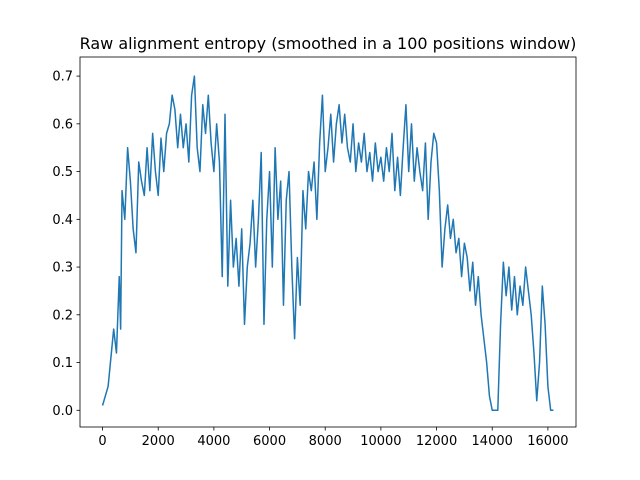 Image resolution: width=640 pixels, height=480 pixels. I want to click on x-tick-label: 0, so click(102, 441).